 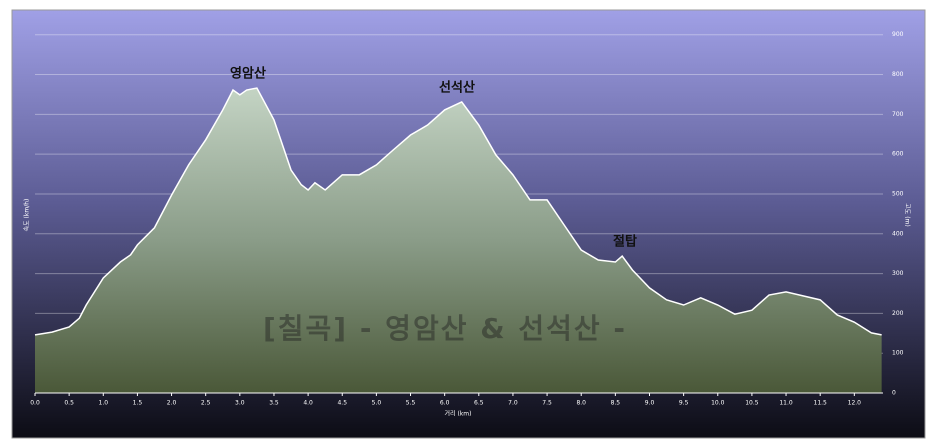 I want to click on x-tick-label: 9.5, so click(x=684, y=403).